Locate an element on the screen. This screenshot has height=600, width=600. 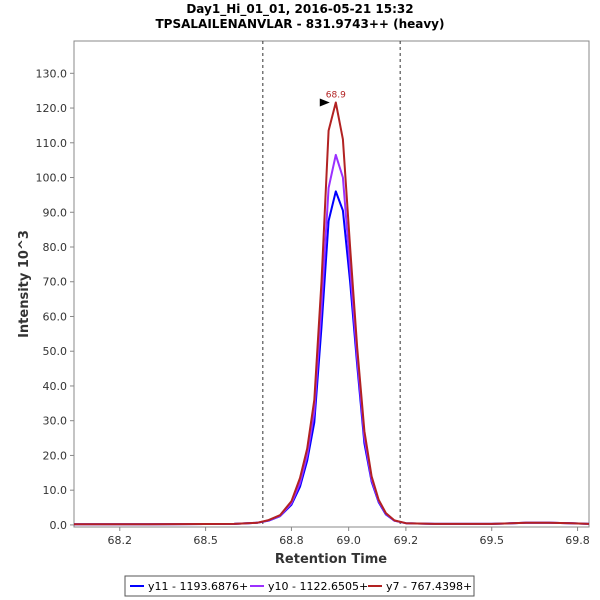
y-tick-label: 60.0 is located at coordinates (55, 316).